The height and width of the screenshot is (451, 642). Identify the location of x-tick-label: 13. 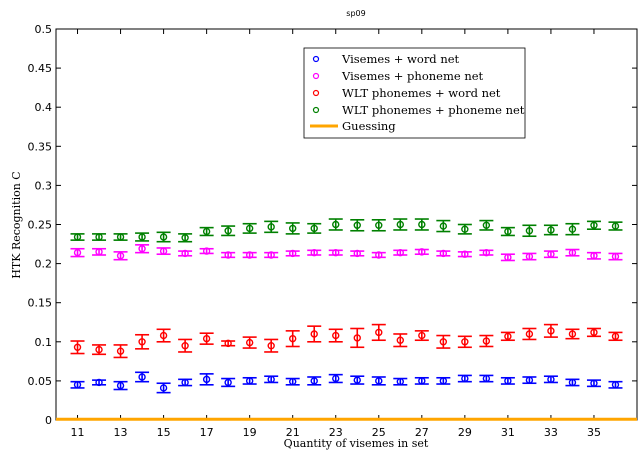
(121, 432).